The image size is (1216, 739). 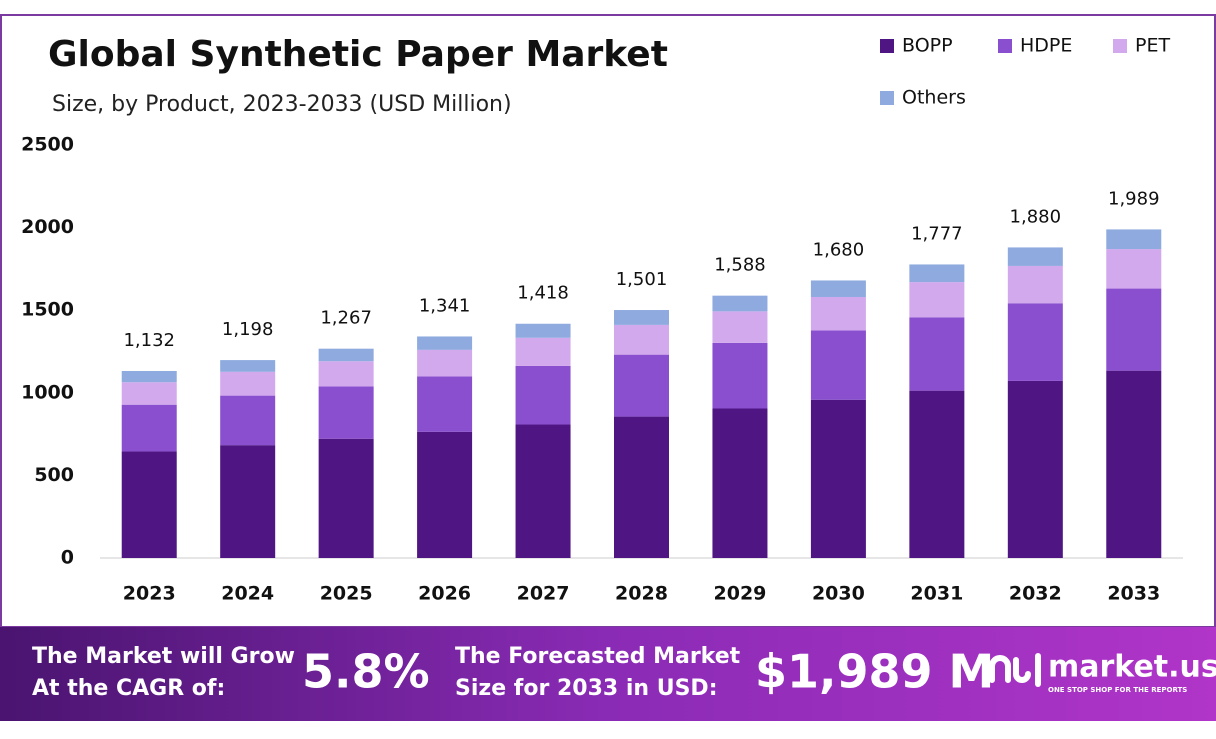 I want to click on cagr-text: At the CAGR of:, so click(x=128, y=688).